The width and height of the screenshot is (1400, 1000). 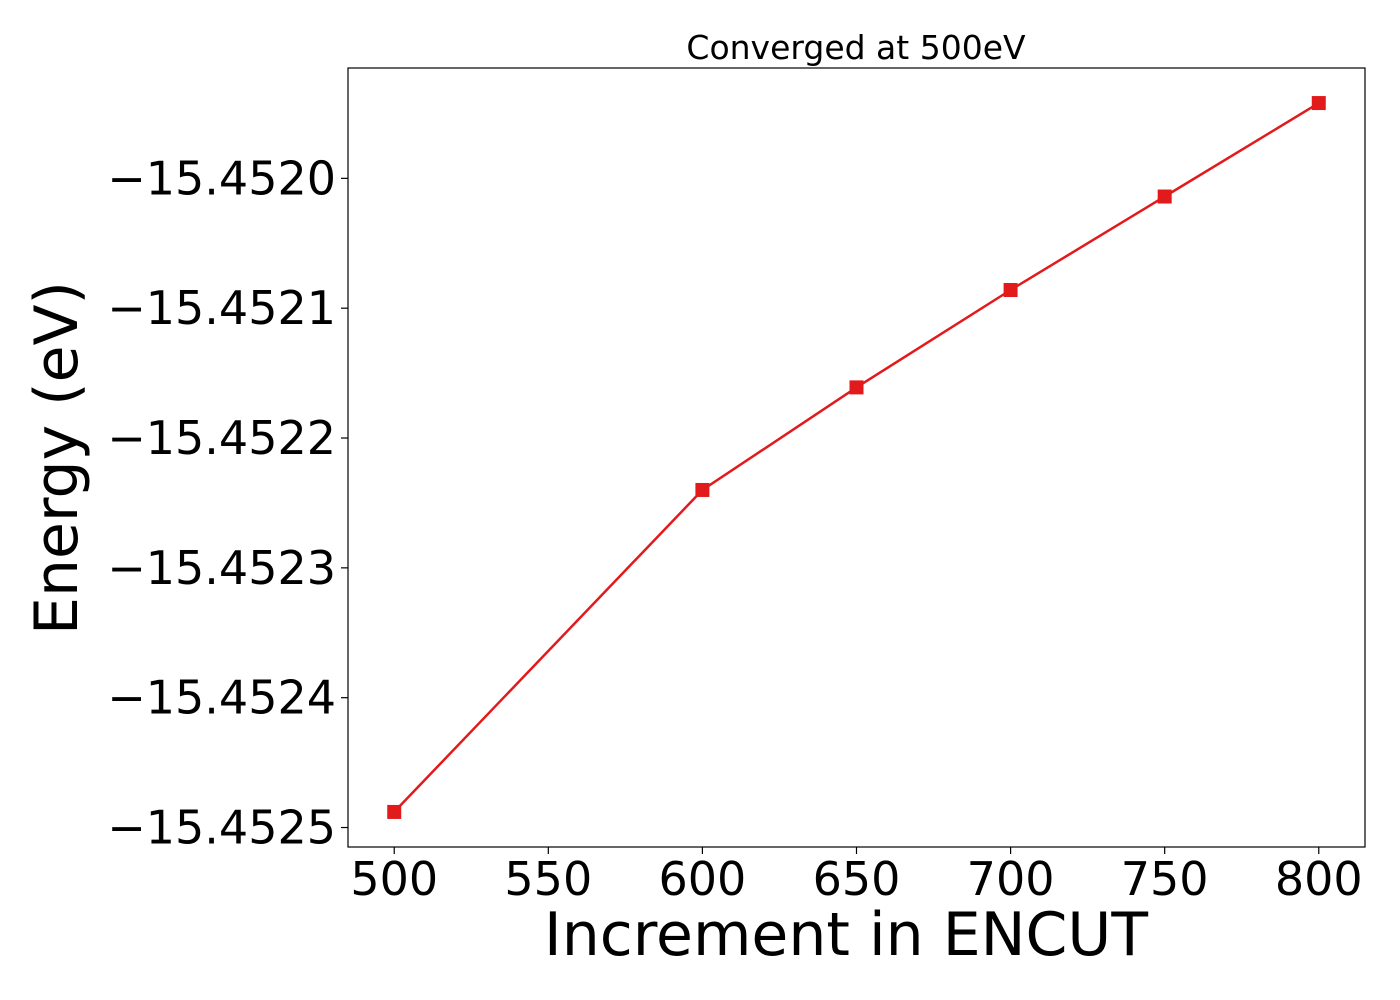 I want to click on x-tick-label: 650, so click(x=857, y=879).